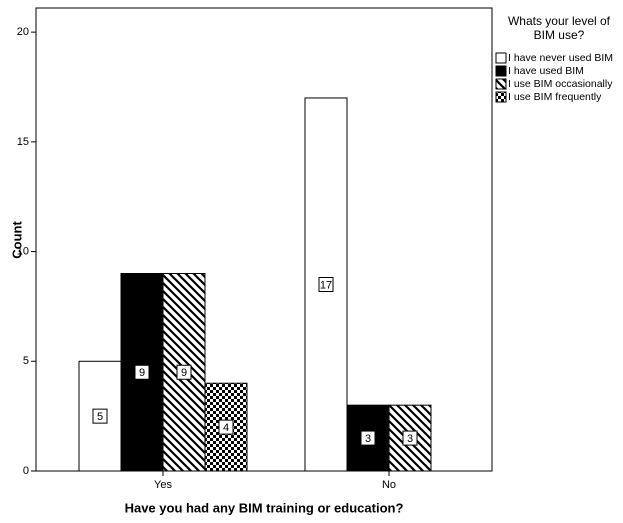 This screenshot has width=623, height=523. What do you see at coordinates (389, 485) in the screenshot?
I see `x-tick-label: No` at bounding box center [389, 485].